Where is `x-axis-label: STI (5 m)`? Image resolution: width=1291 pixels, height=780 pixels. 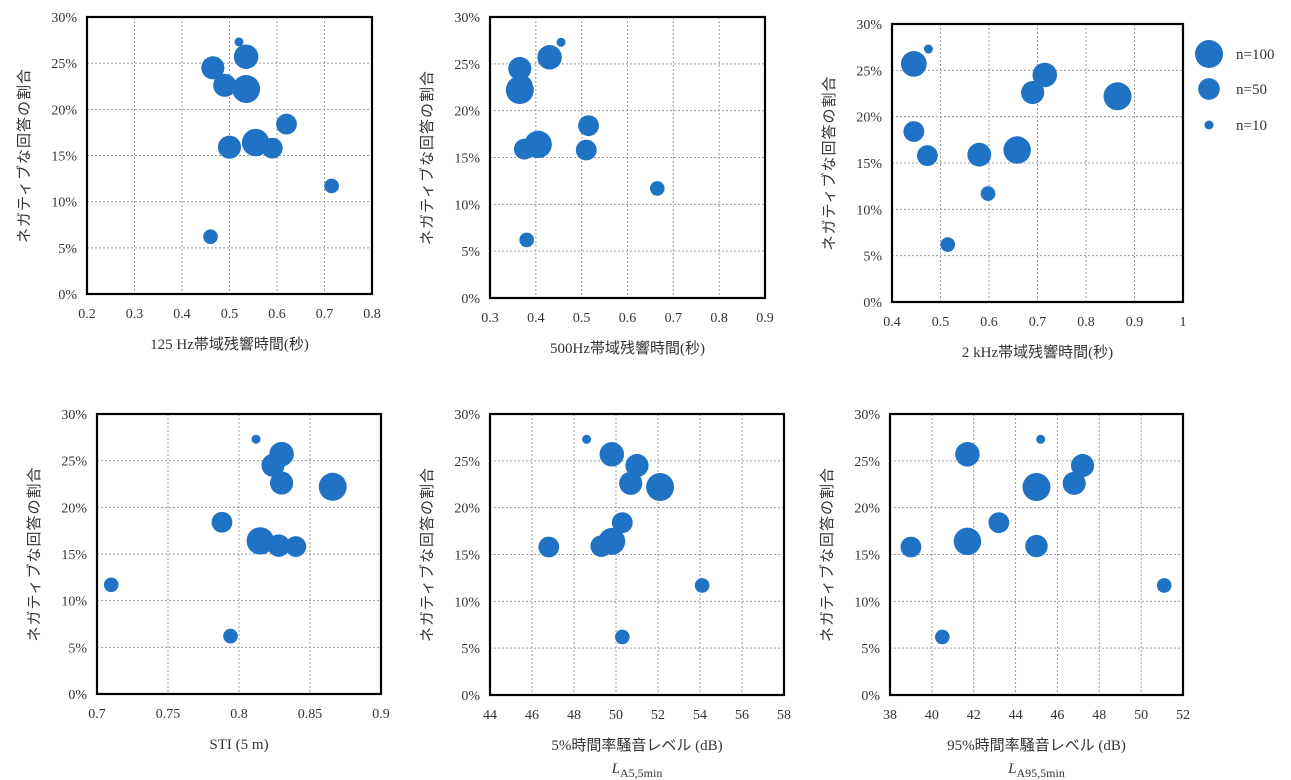
x-axis-label: STI (5 m) is located at coordinates (238, 745).